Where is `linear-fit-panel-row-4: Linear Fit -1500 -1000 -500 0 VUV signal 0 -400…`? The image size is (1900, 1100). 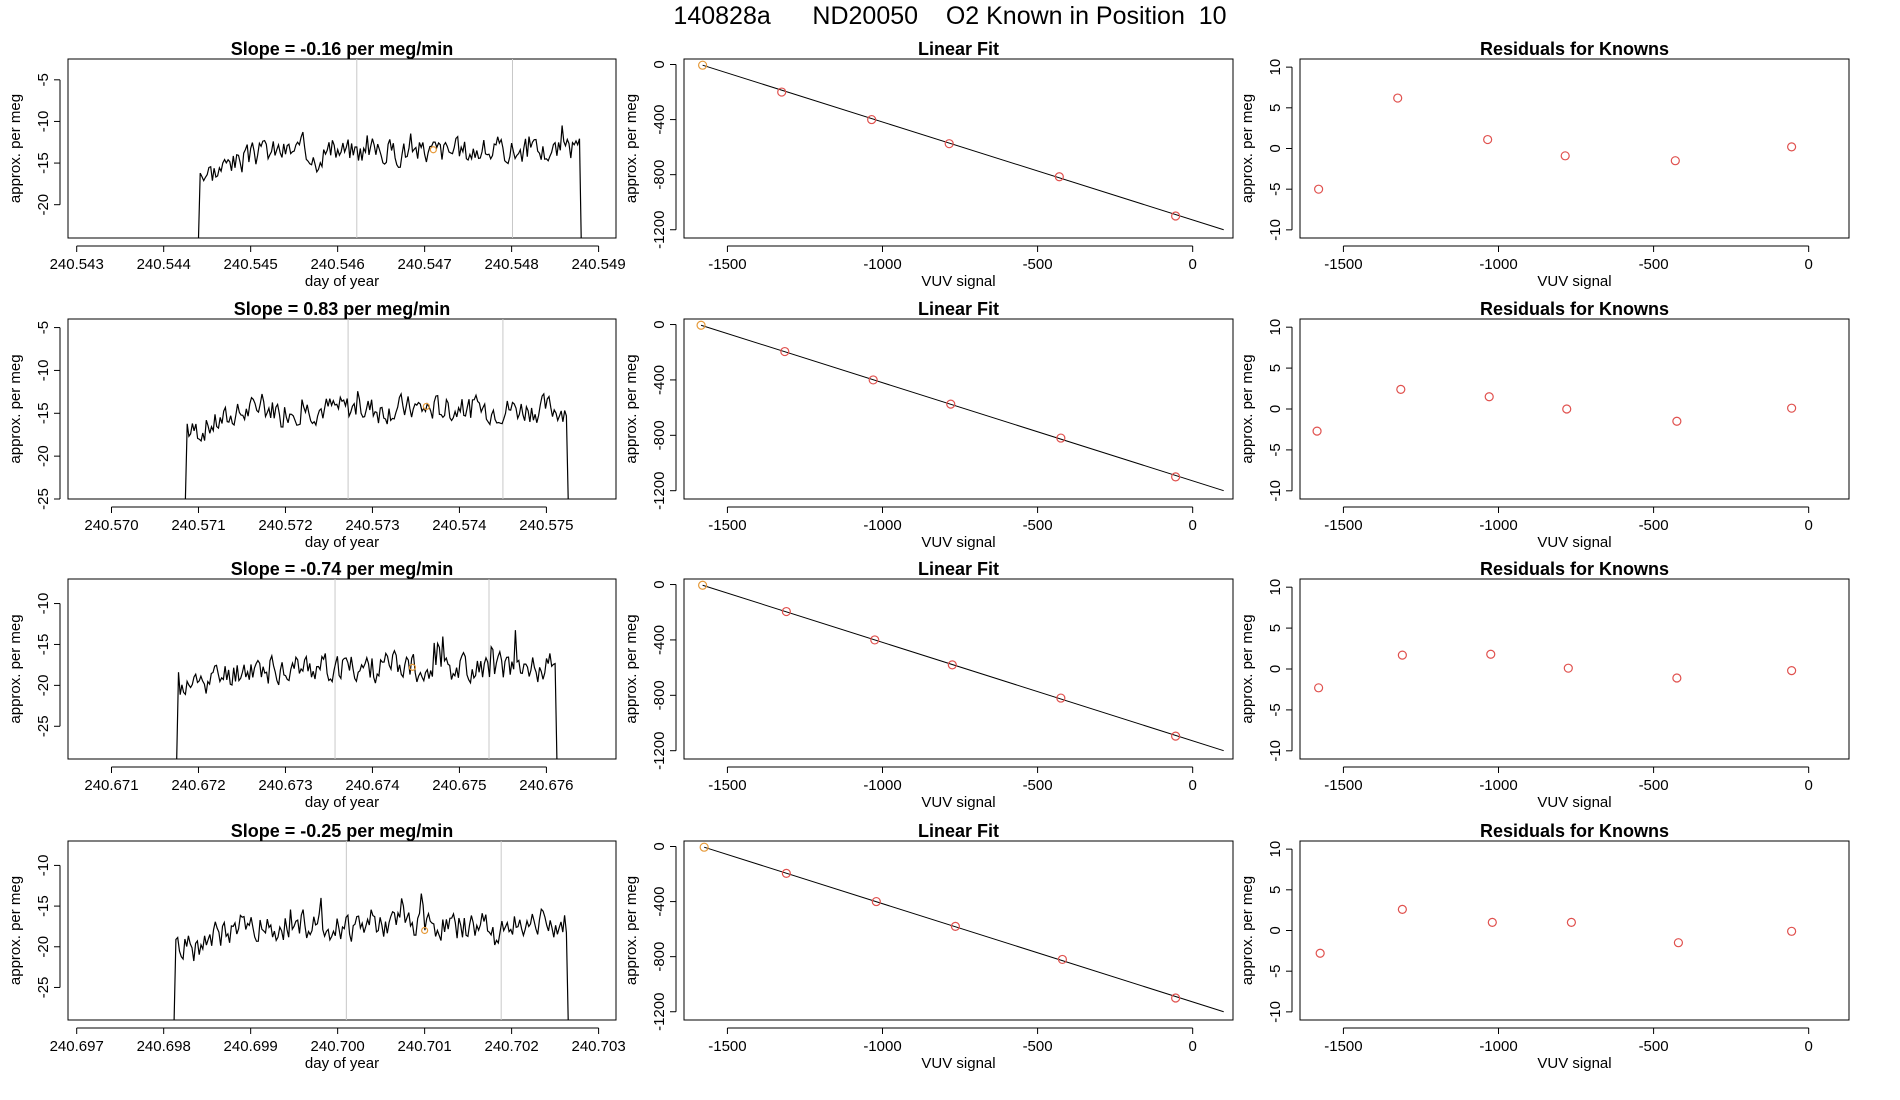 linear-fit-panel-row-4: Linear Fit -1500 -1000 -500 0 VUV signal 0 -400… is located at coordinates (928, 946).